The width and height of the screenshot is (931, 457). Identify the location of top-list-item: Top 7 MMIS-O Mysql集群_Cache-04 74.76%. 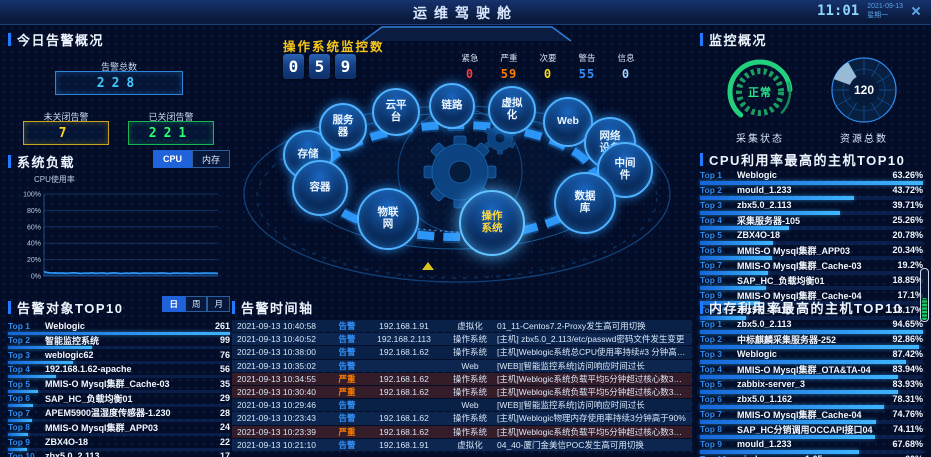
(811, 416).